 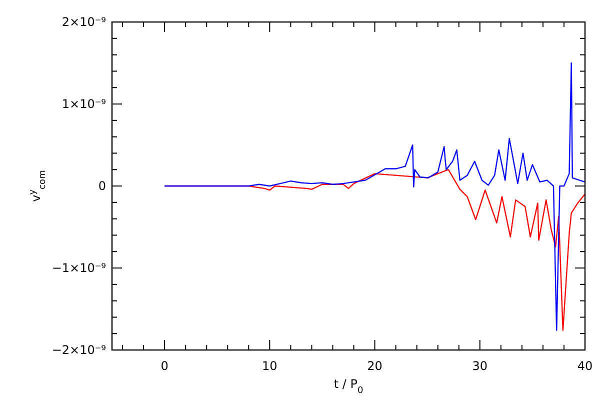 What do you see at coordinates (84, 104) in the screenshot?
I see `y-tick-label: 1×10⁻⁹` at bounding box center [84, 104].